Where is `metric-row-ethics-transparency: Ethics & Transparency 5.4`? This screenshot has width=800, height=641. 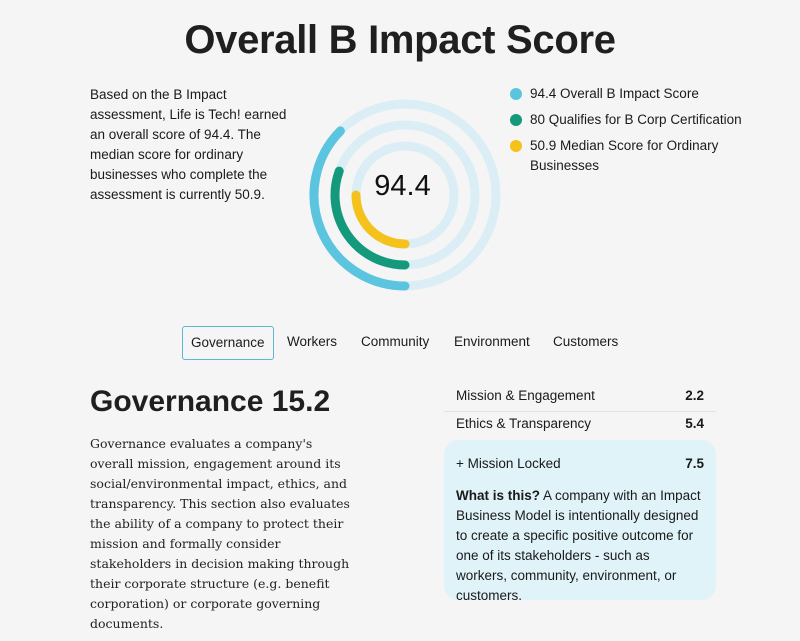 metric-row-ethics-transparency: Ethics & Transparency 5.4 is located at coordinates (580, 426).